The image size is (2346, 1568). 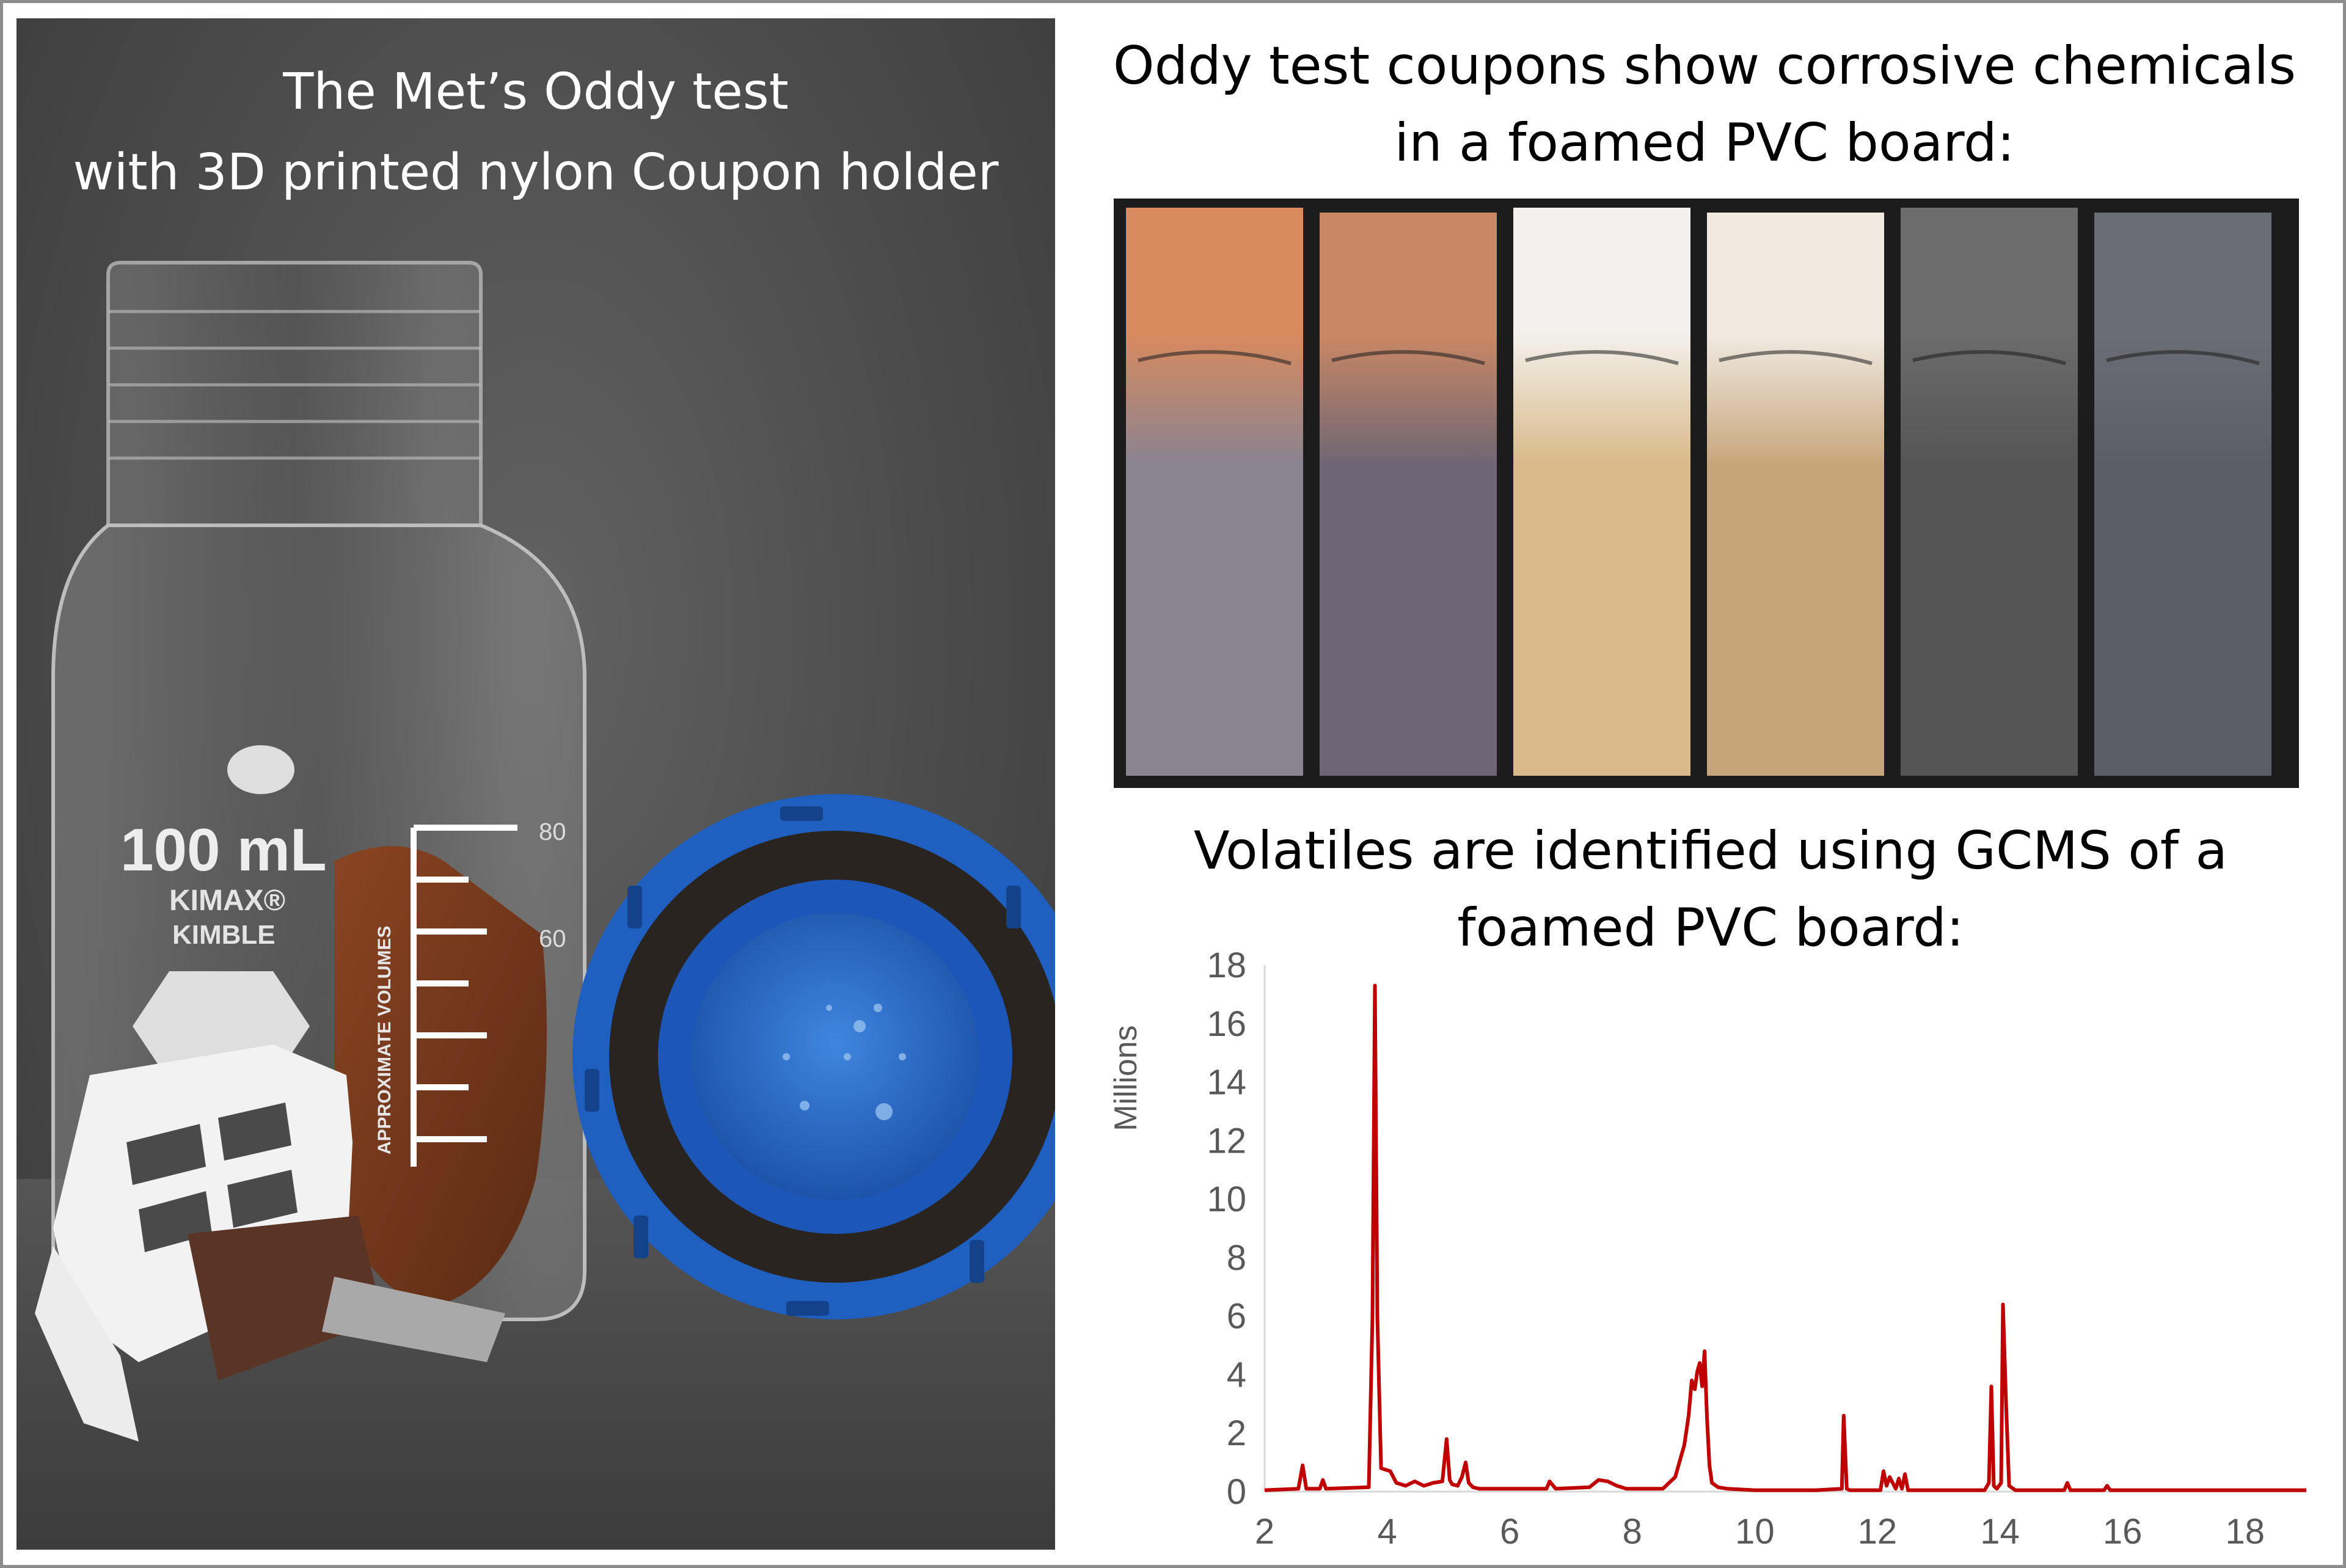 I want to click on y-tick-label: 6, so click(x=1236, y=1316).